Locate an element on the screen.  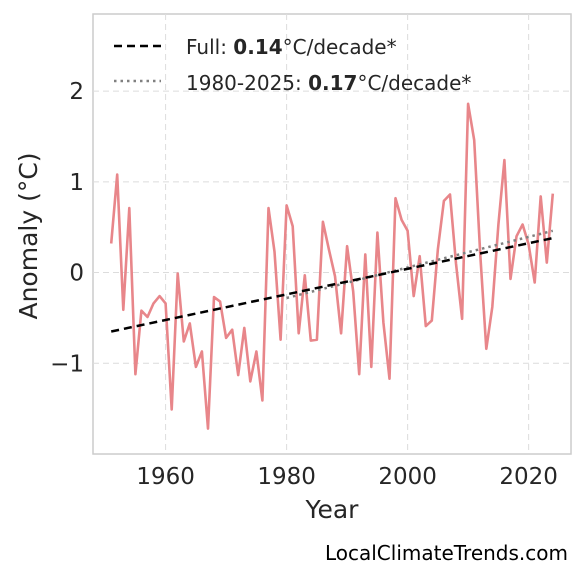
legend-recent-suffix: °C/decade* is located at coordinates (414, 83).